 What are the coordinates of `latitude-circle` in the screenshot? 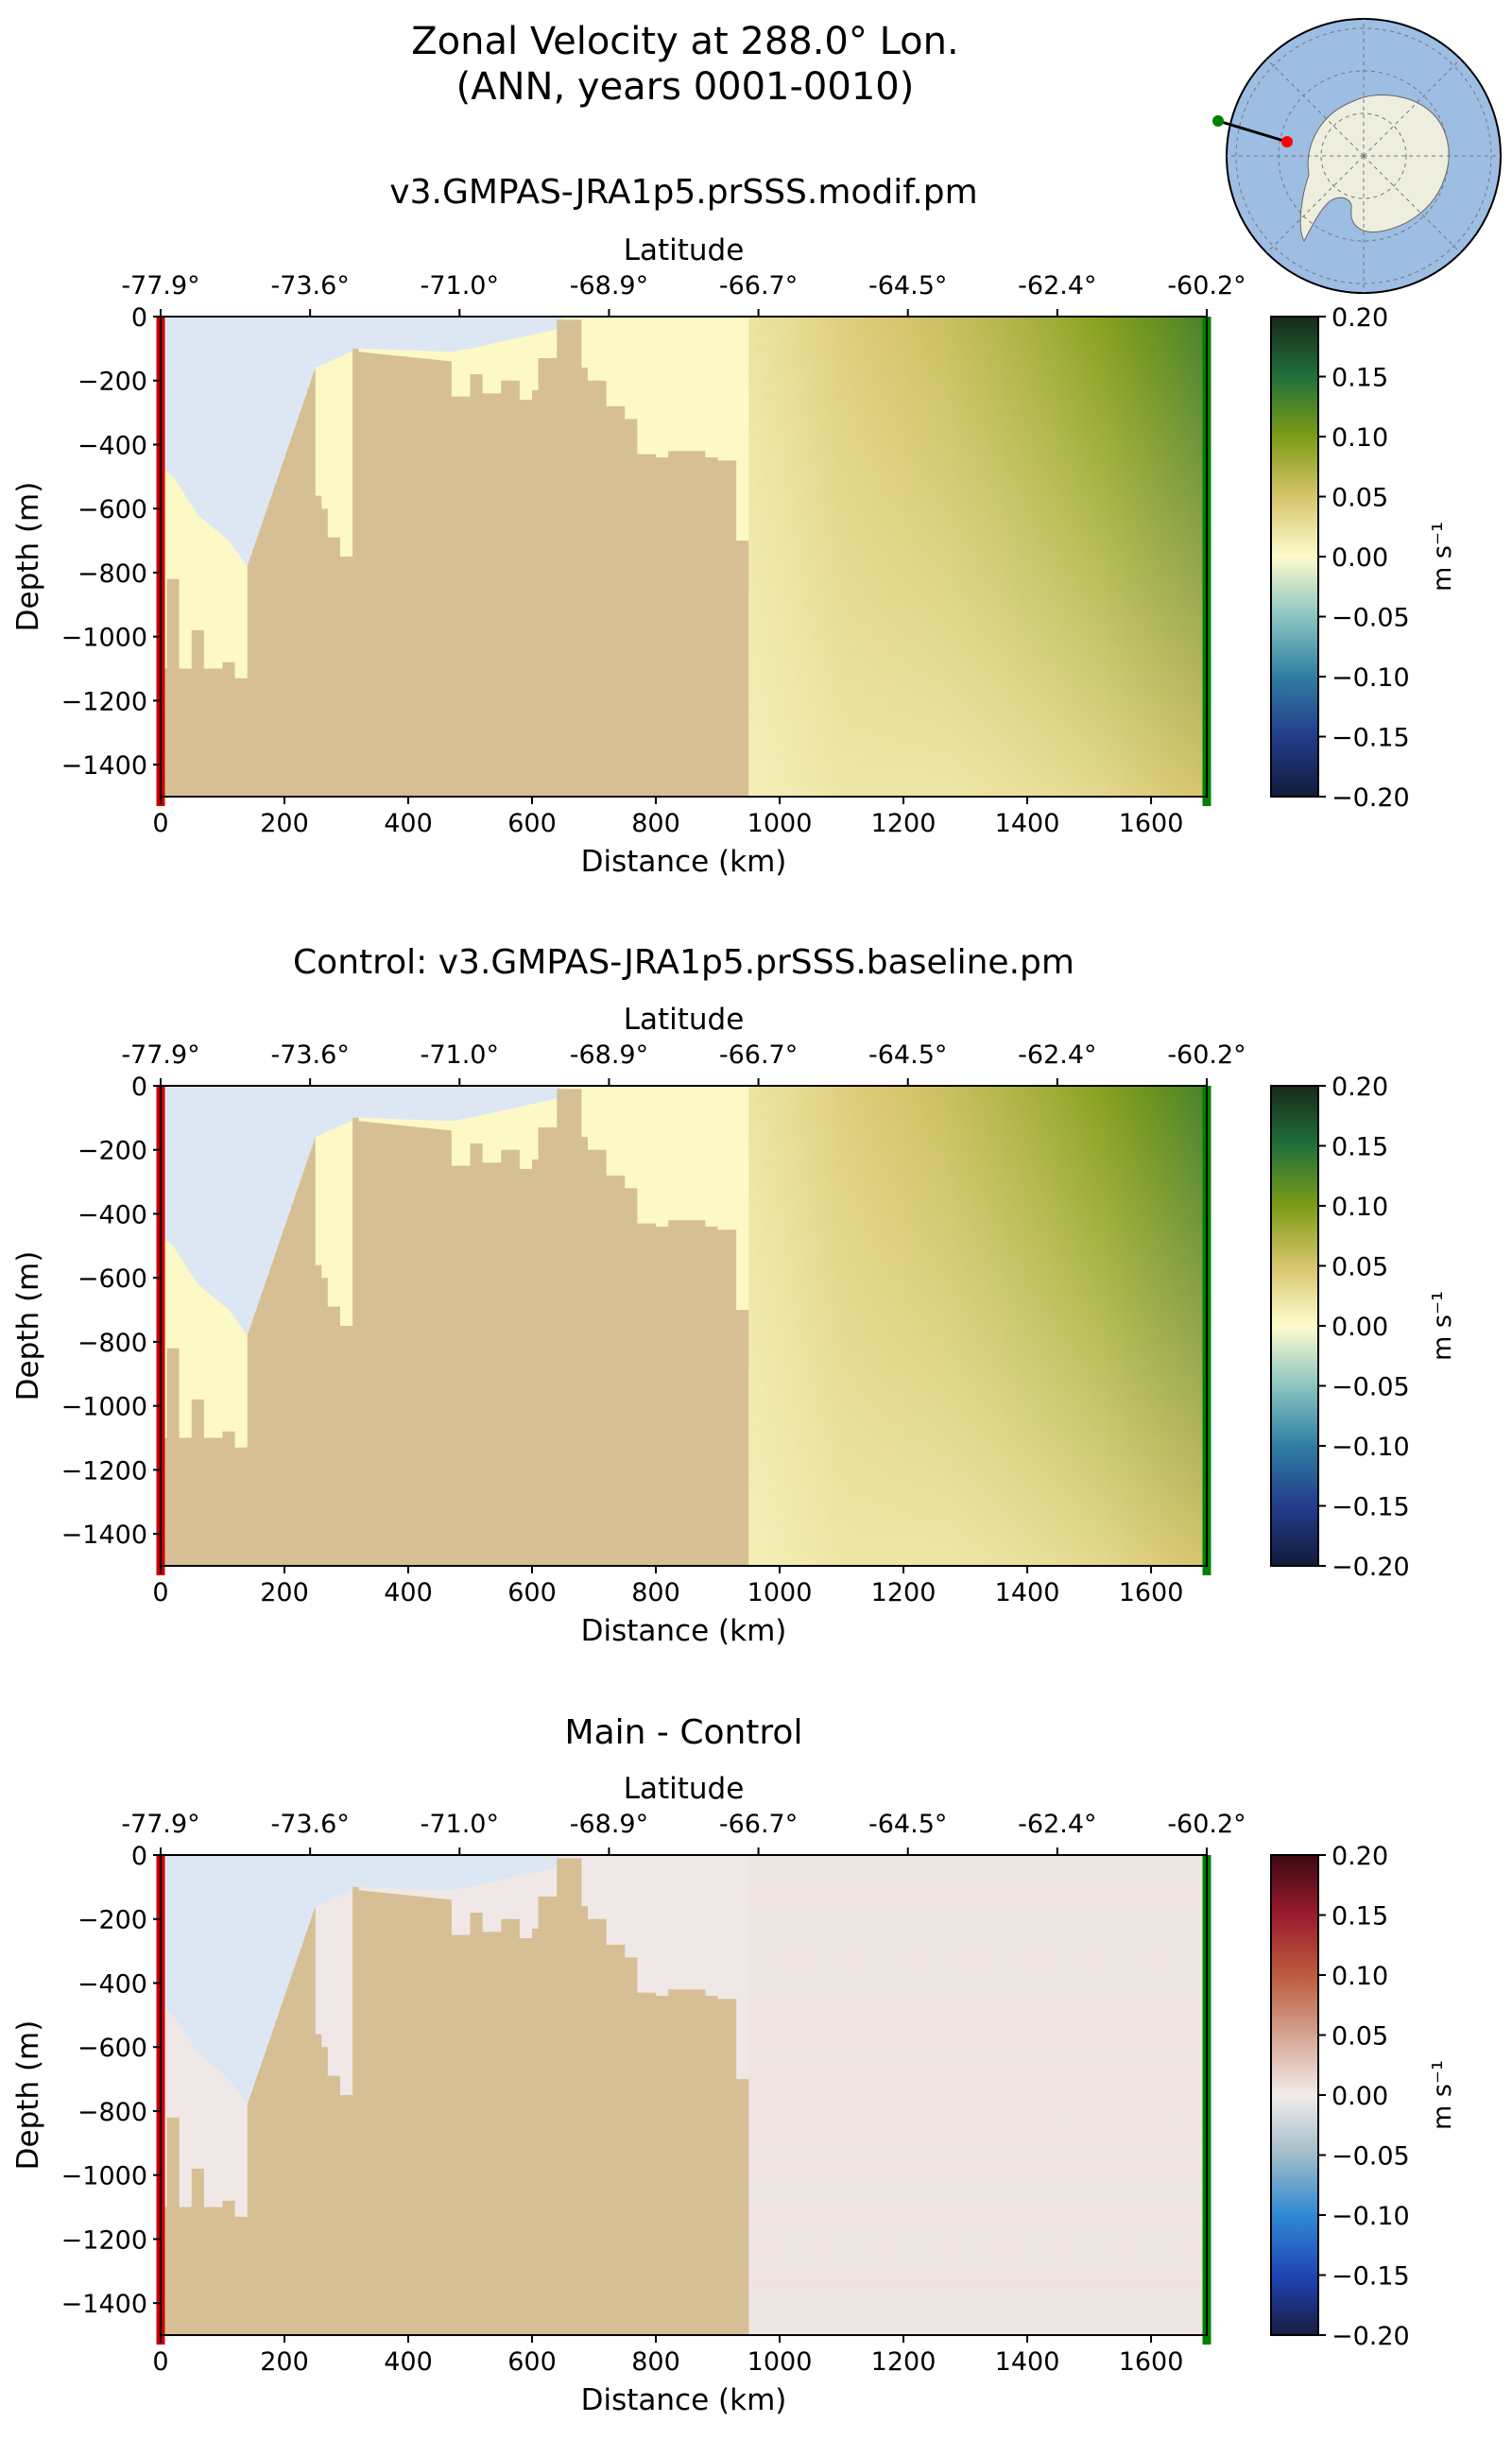 It's located at (1363, 155).